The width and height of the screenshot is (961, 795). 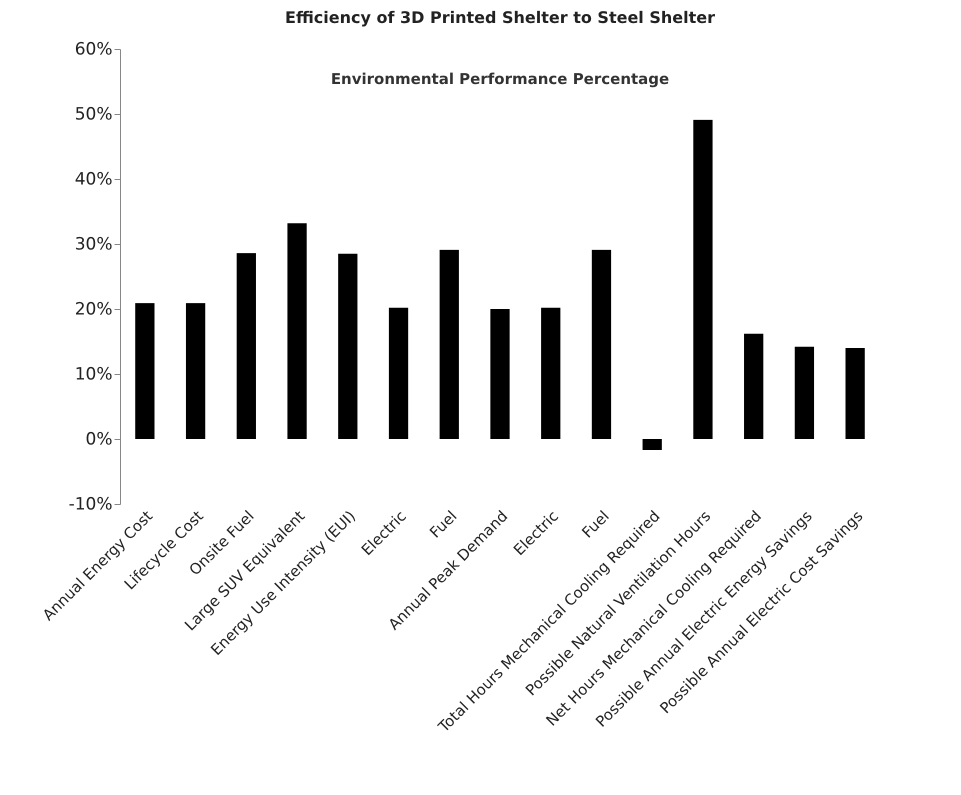 What do you see at coordinates (93, 180) in the screenshot?
I see `y-tick-label: 40%` at bounding box center [93, 180].